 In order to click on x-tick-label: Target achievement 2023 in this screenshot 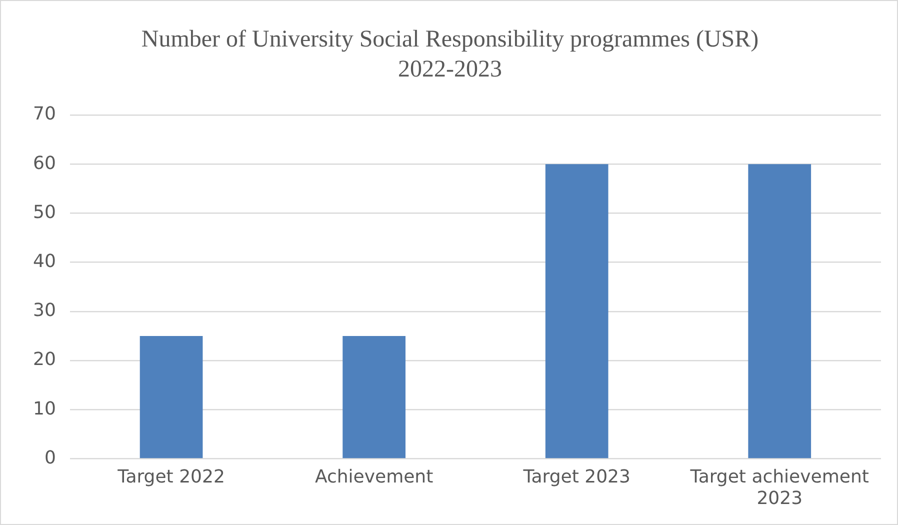, I will do `click(779, 487)`.